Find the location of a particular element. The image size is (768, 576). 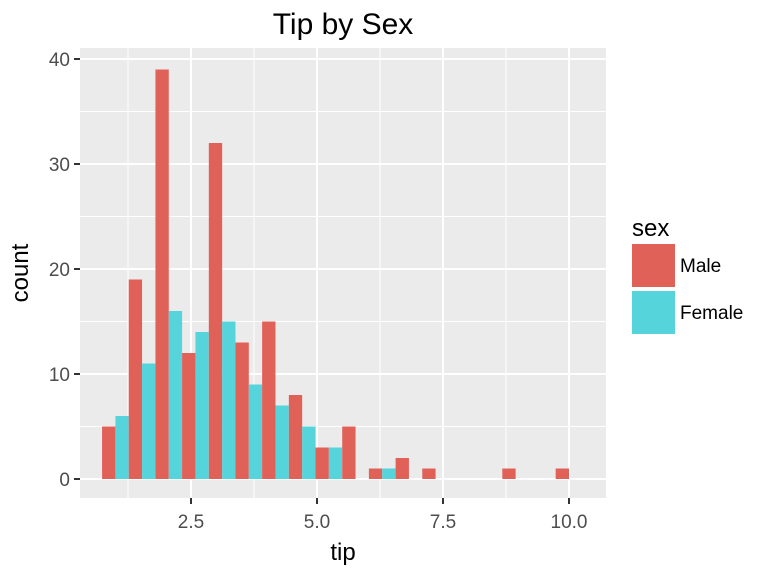

x-tick-label: 2.5 is located at coordinates (191, 522).